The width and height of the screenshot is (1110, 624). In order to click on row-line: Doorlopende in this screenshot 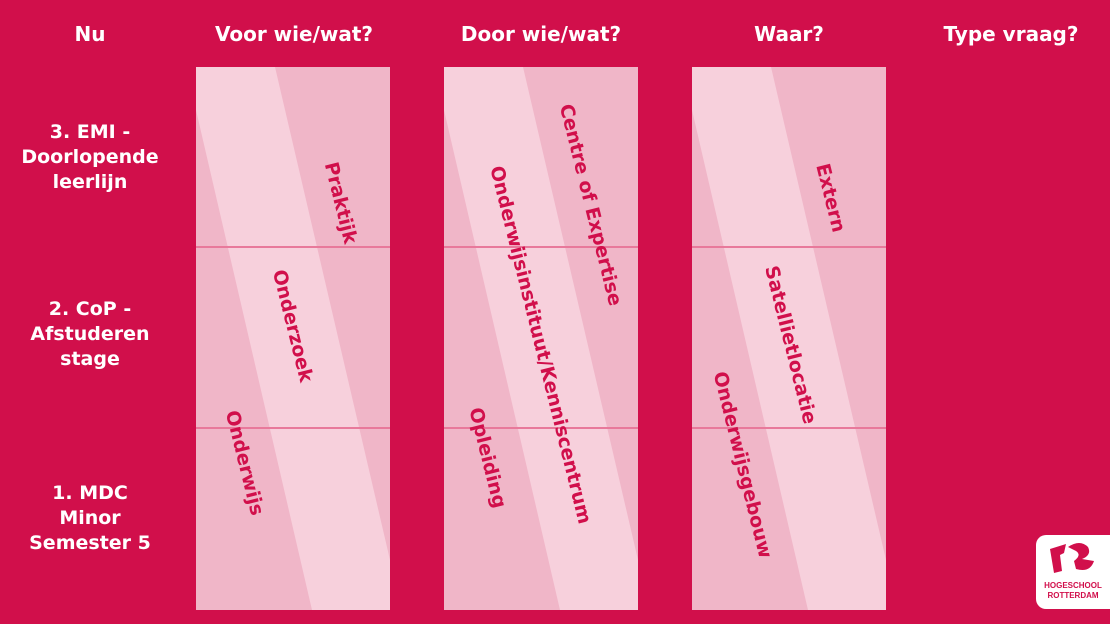, I will do `click(90, 157)`.